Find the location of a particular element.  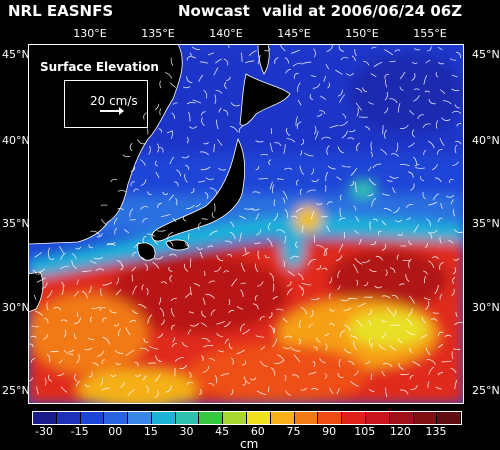

colorbar-tick-label: 135 is located at coordinates (436, 431).